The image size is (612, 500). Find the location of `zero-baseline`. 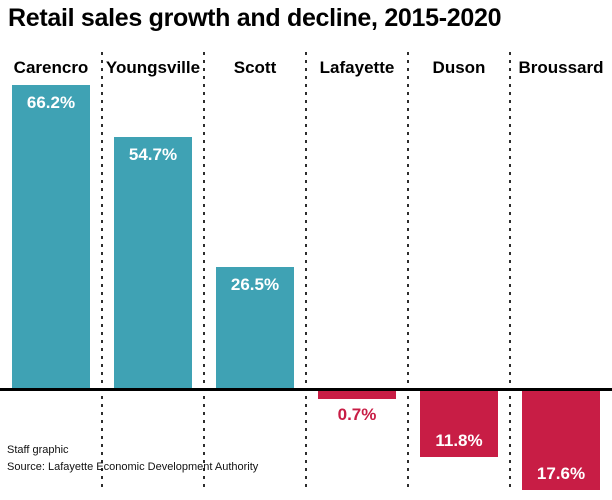

zero-baseline is located at coordinates (306, 389).